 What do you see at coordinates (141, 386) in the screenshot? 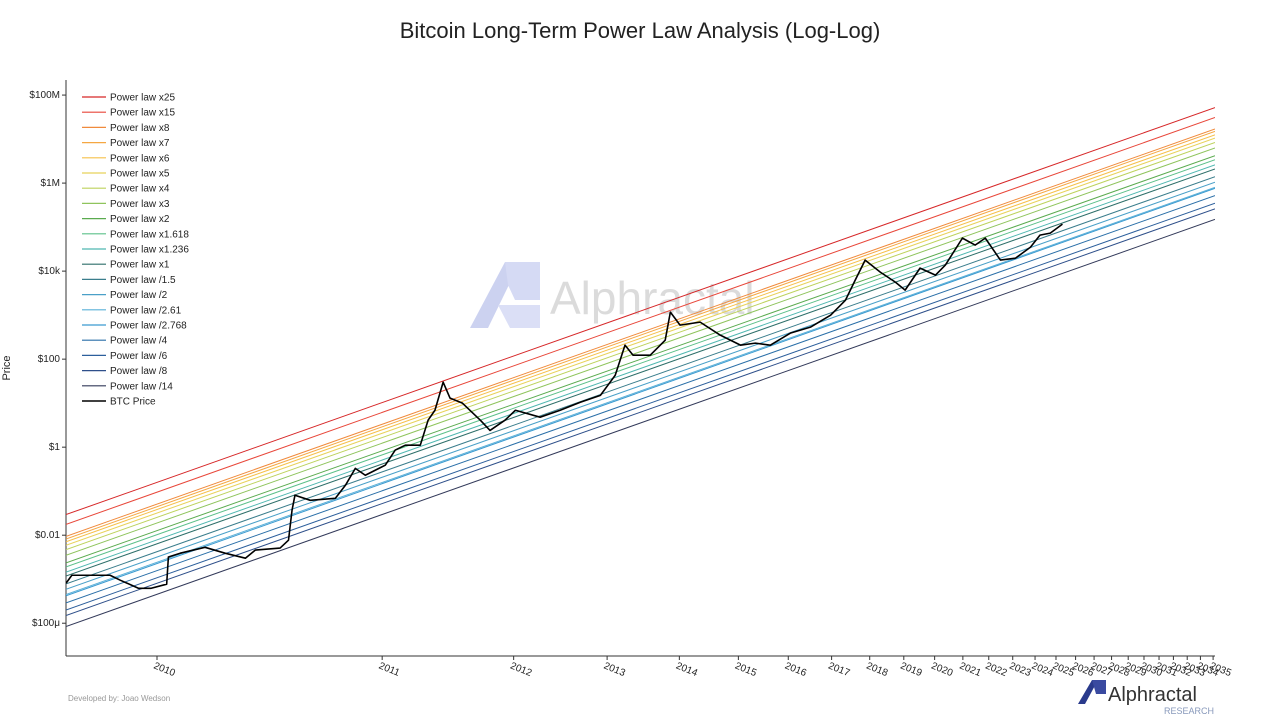
I see `legend-label: Power law /14` at bounding box center [141, 386].